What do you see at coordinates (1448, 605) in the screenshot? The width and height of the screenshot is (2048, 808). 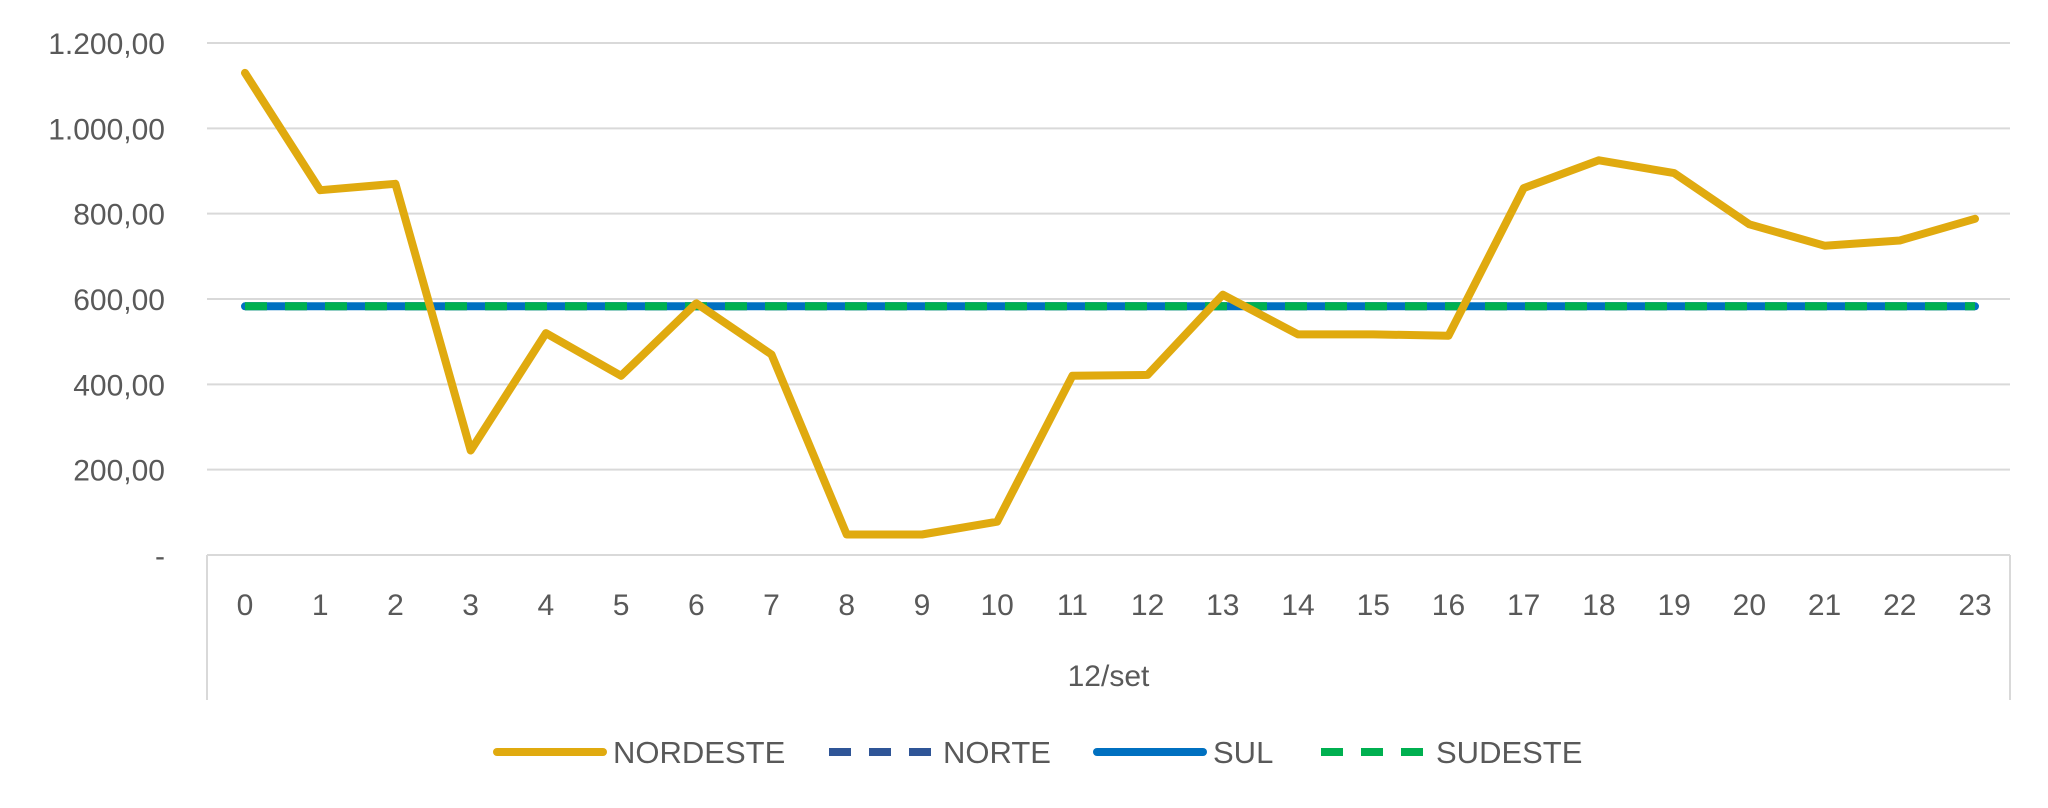 I see `x-tick-label: 16` at bounding box center [1448, 605].